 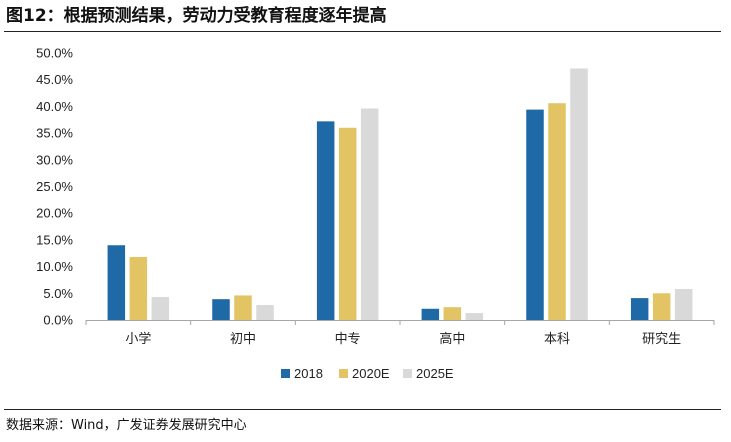 I want to click on x-axis-categories: 小学 初中 中专 高中 本科 研究生, so click(x=403, y=339).